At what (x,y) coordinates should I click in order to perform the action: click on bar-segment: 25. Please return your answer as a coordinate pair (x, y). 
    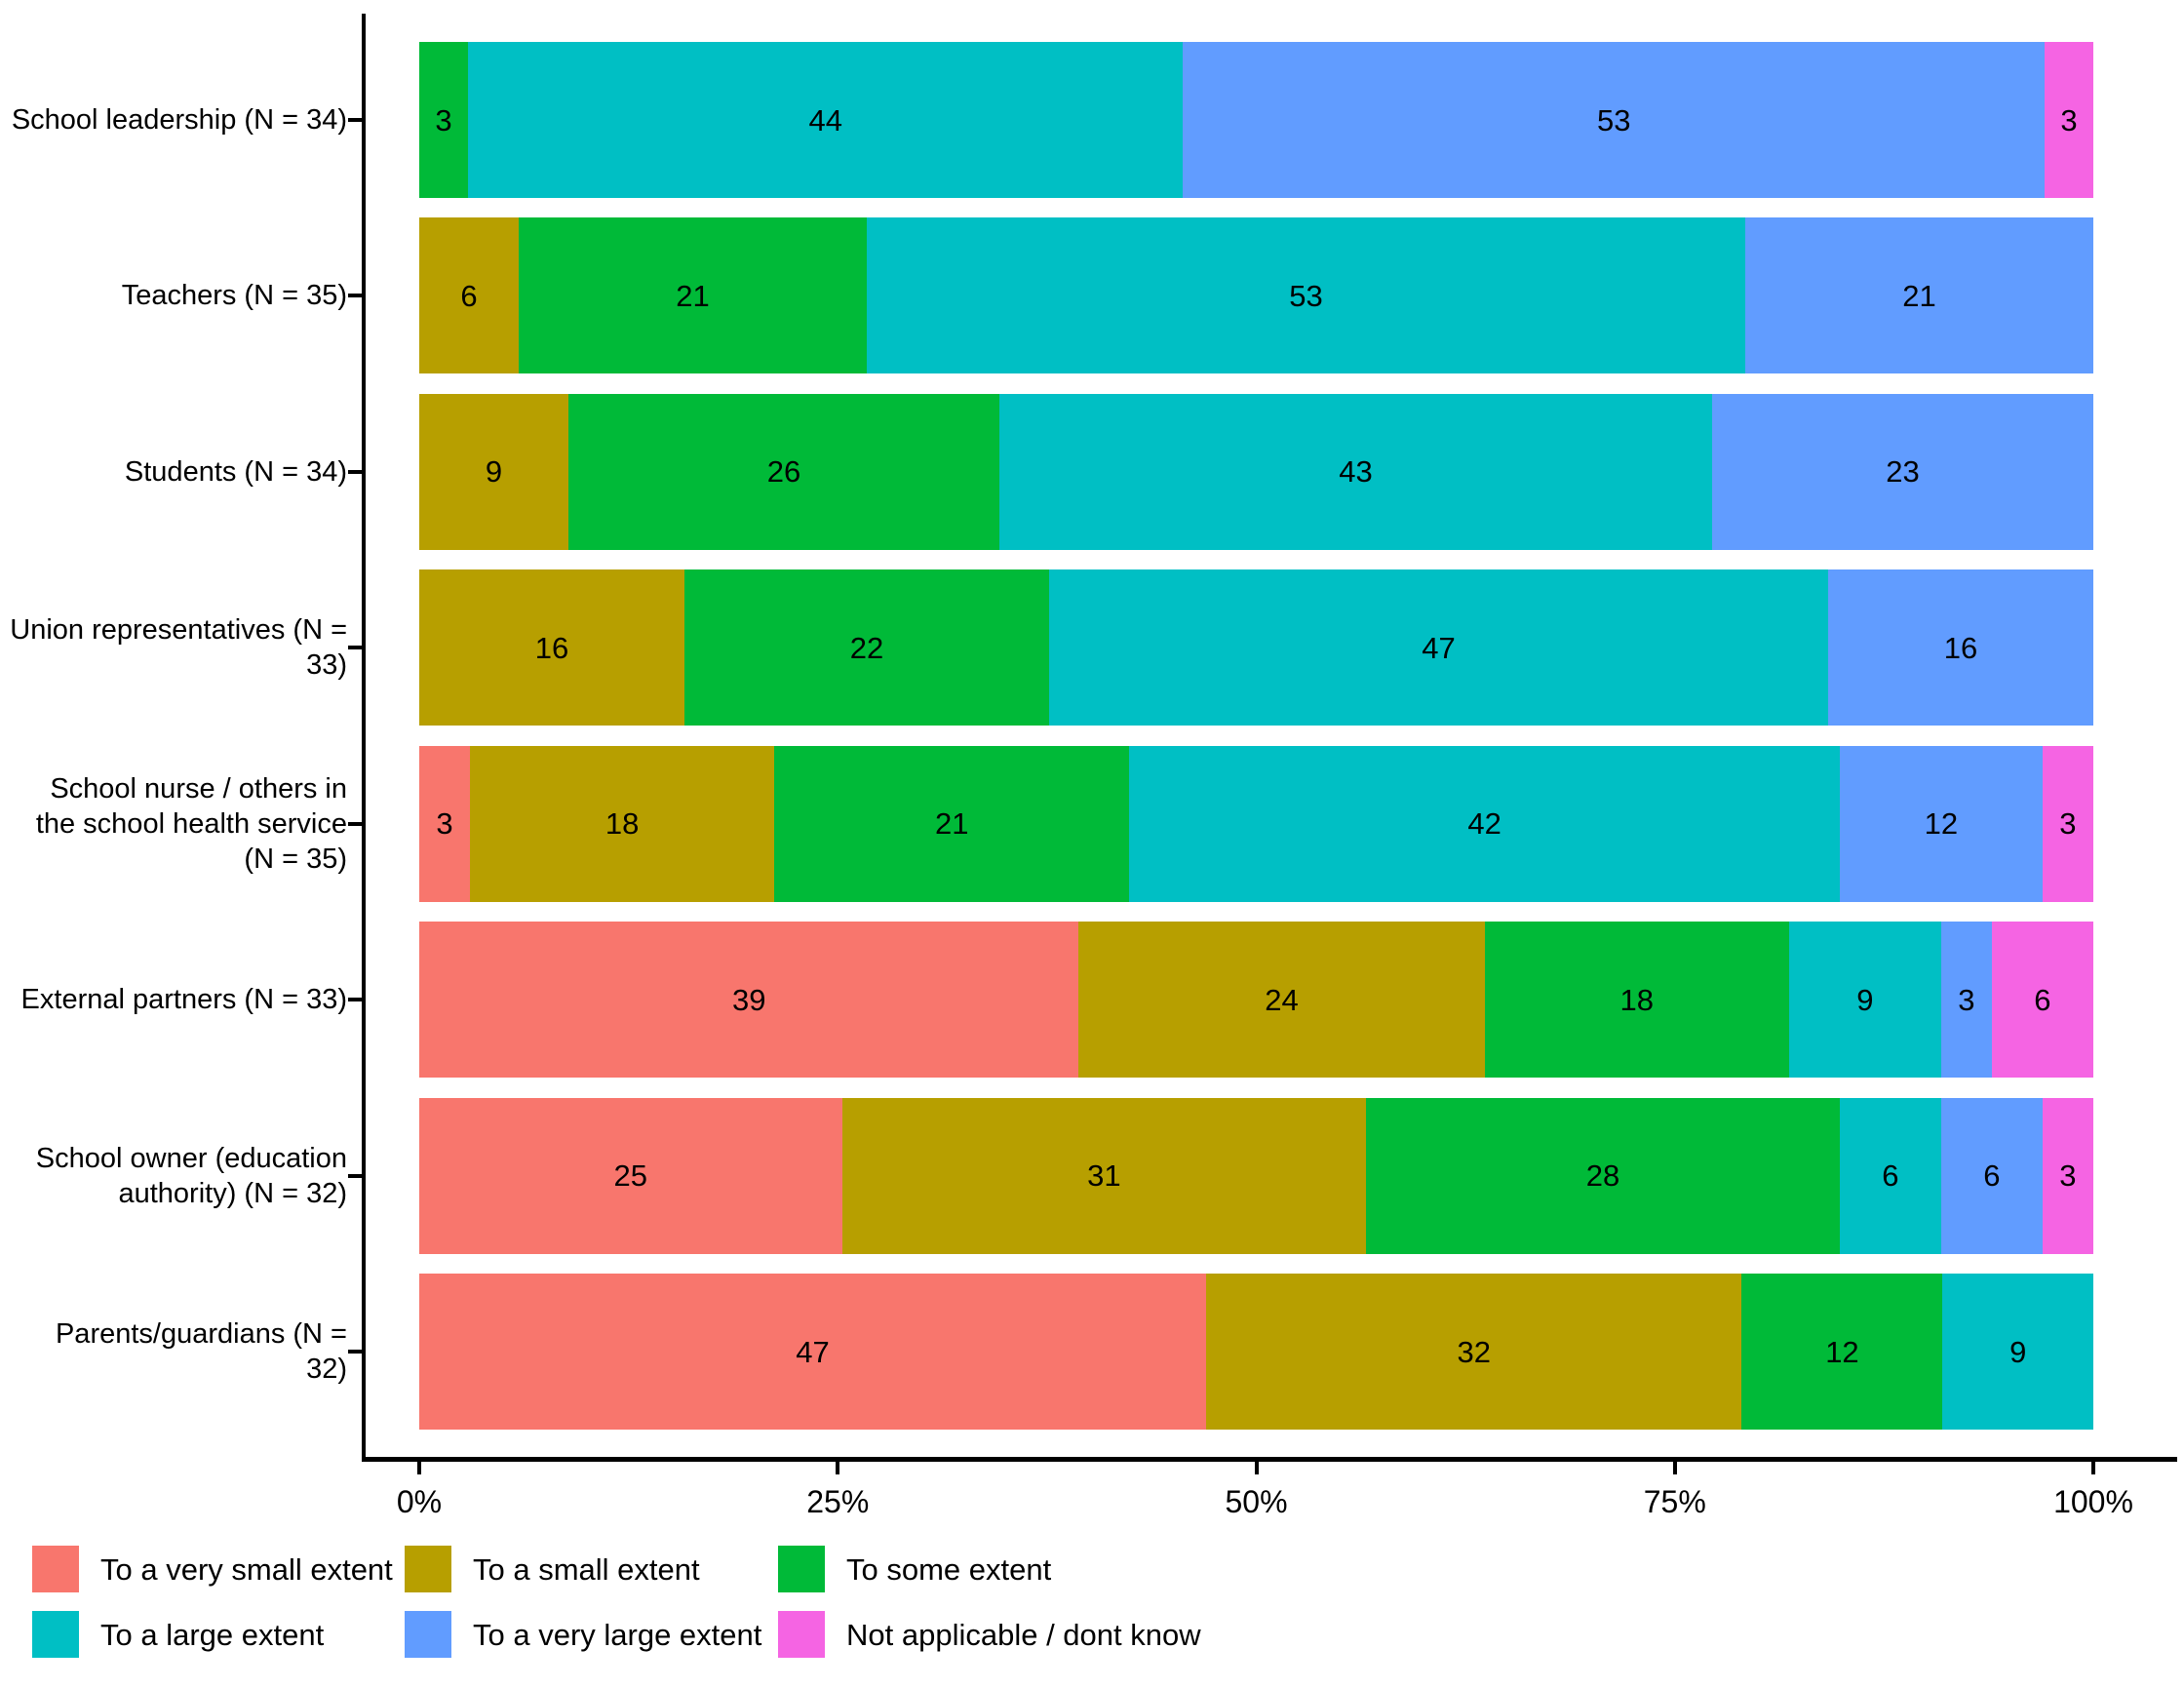
    Looking at the image, I should click on (630, 1175).